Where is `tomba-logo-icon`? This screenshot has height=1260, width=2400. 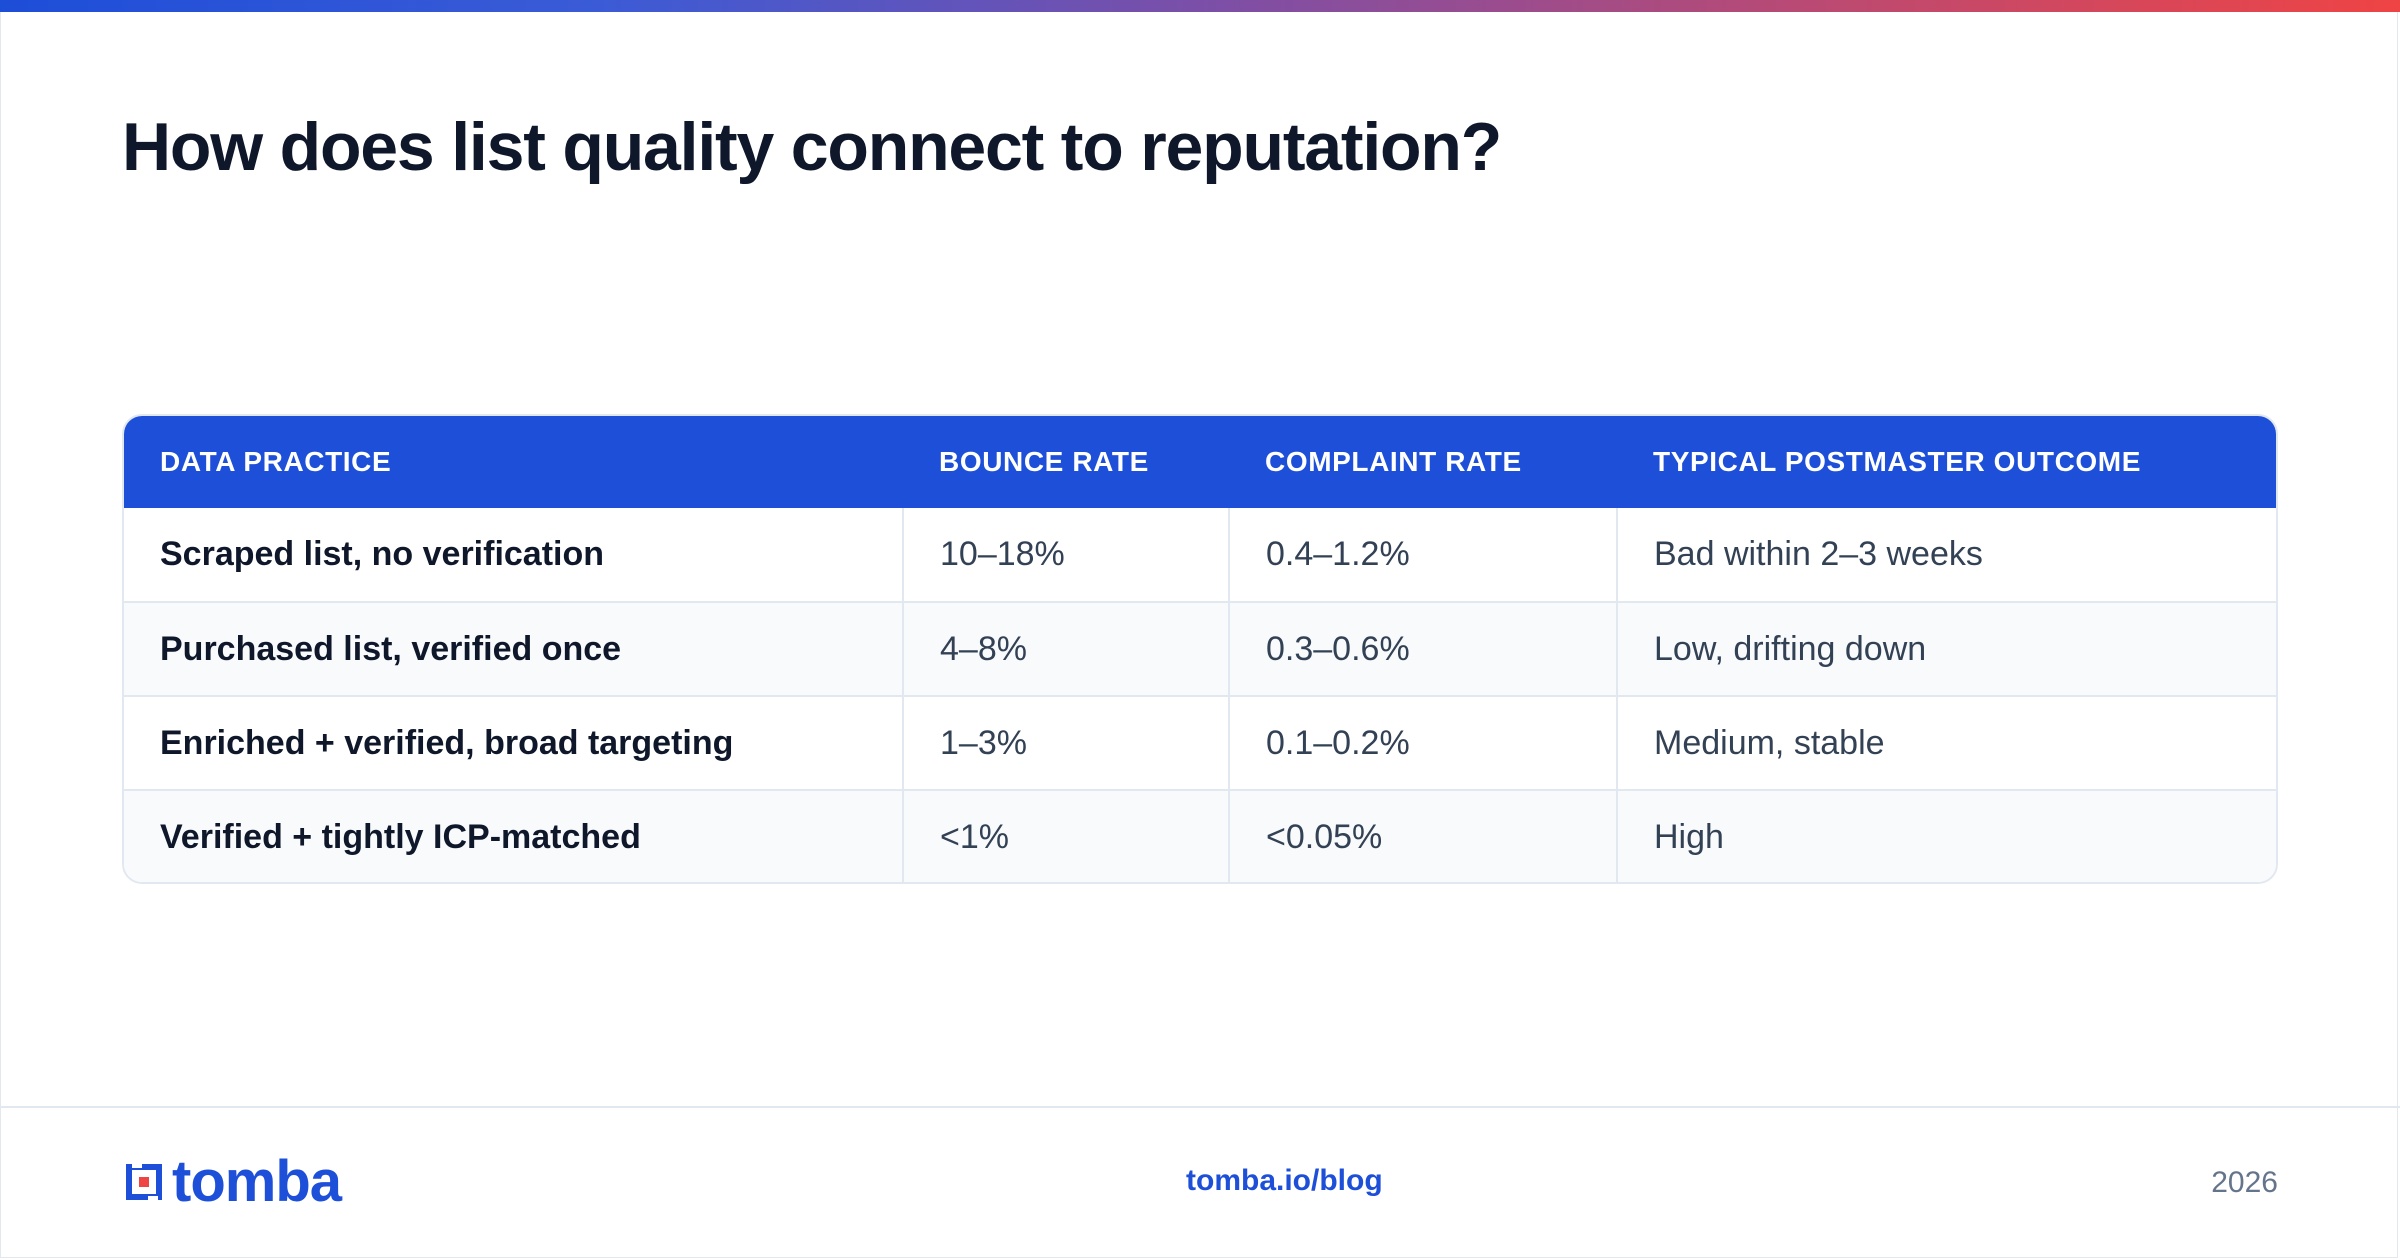
tomba-logo-icon is located at coordinates (144, 1182).